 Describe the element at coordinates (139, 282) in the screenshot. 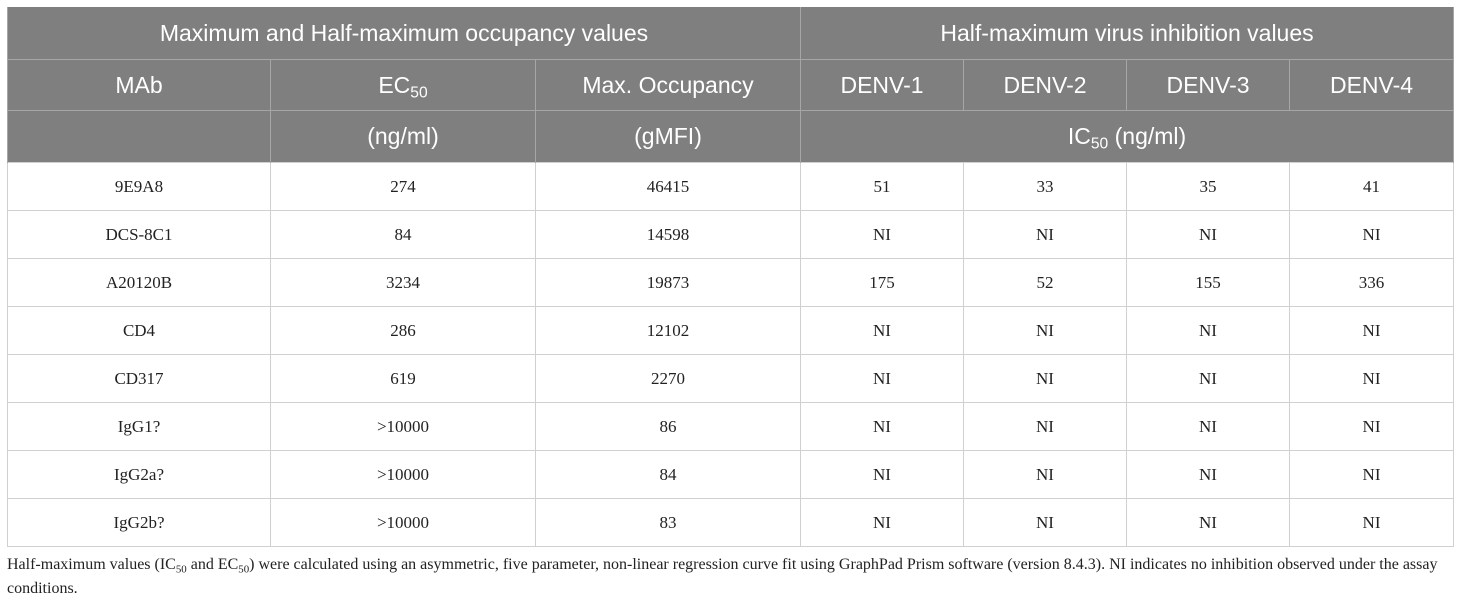

I see `cell-mab: A20120B` at that location.